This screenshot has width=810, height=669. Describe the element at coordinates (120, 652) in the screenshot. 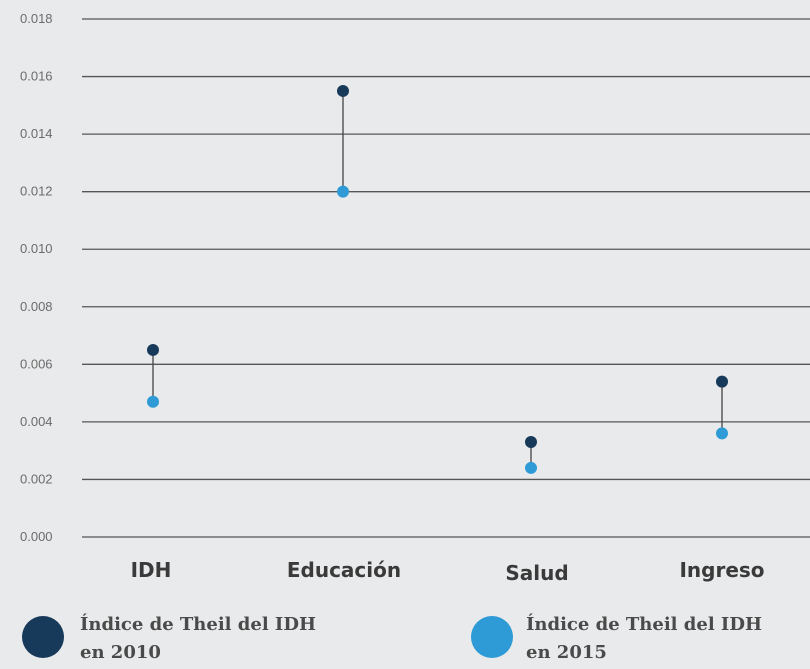

I see `legend-label: en 2010` at that location.